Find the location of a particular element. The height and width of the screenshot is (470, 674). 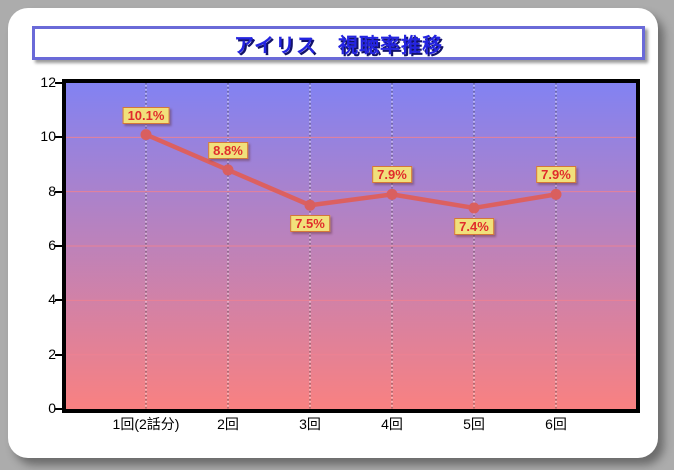

x-axis-label: 3回 is located at coordinates (310, 424).